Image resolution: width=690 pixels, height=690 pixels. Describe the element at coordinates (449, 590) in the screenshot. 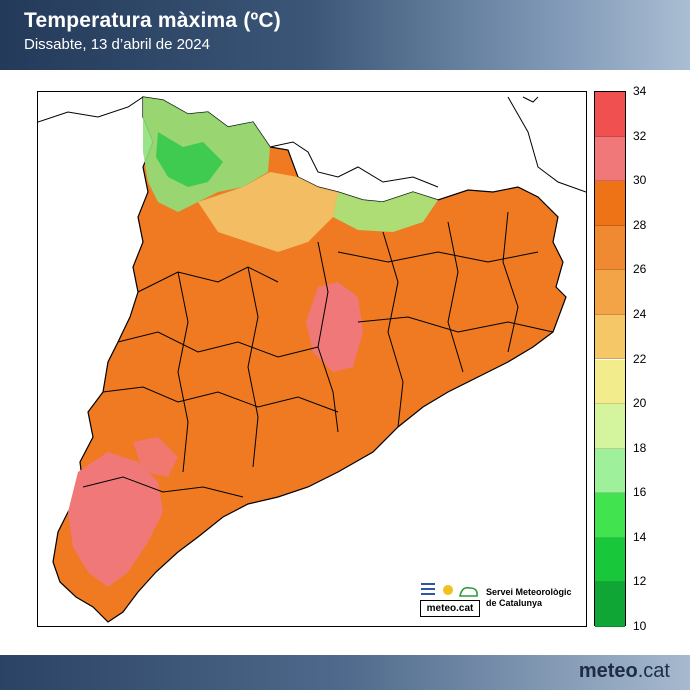

I see `weather-icons` at that location.